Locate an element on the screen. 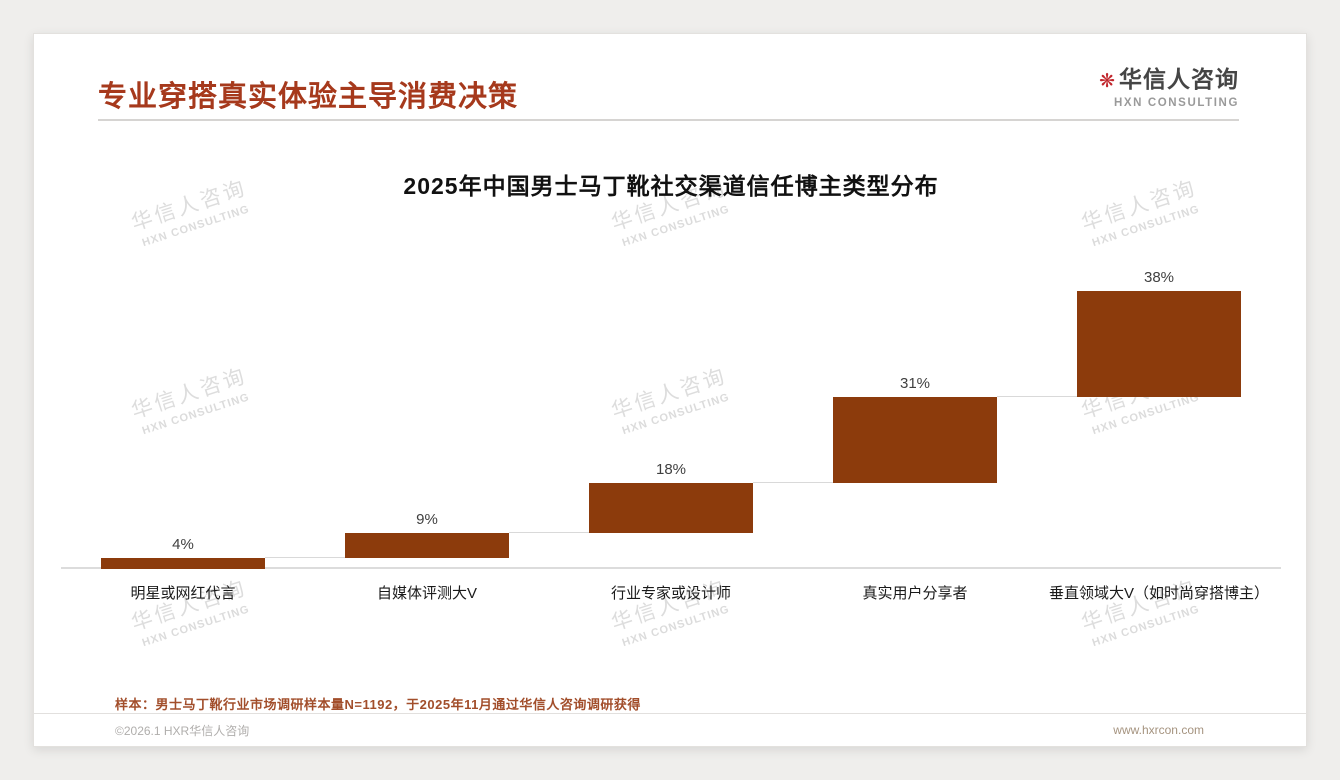 This screenshot has height=780, width=1340. chart-title: 2025年中国男士马丁靴社交渠道信任博主类型分布 is located at coordinates (671, 186).